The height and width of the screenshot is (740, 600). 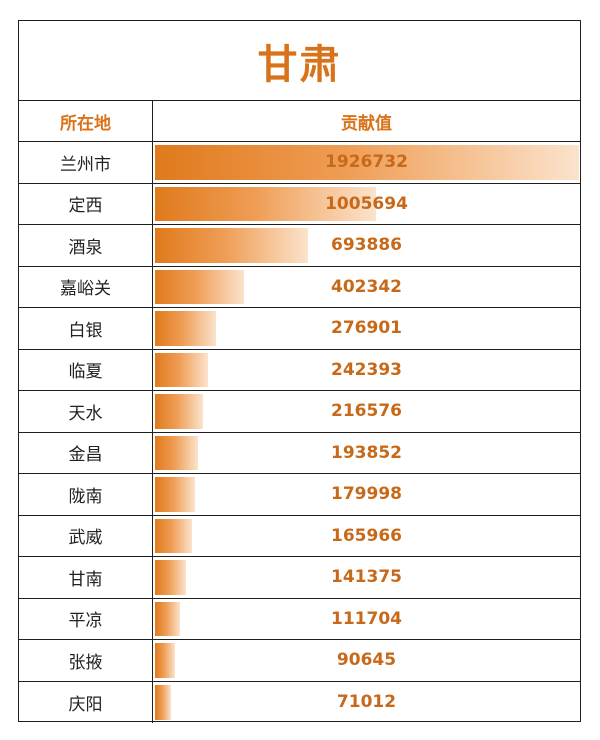 I want to click on data-label: 179998, so click(x=366, y=494).